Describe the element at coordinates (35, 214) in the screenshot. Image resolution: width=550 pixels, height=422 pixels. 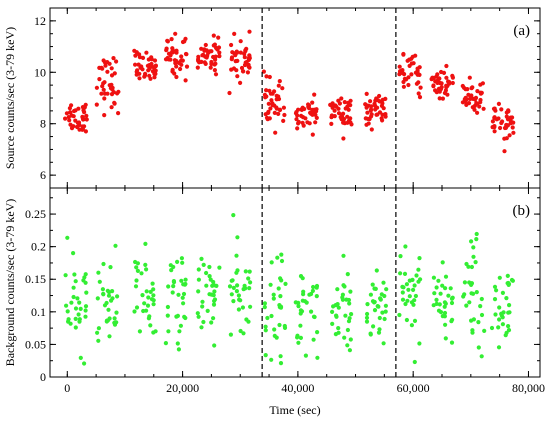
I see `y-tick-label: 0.25` at that location.